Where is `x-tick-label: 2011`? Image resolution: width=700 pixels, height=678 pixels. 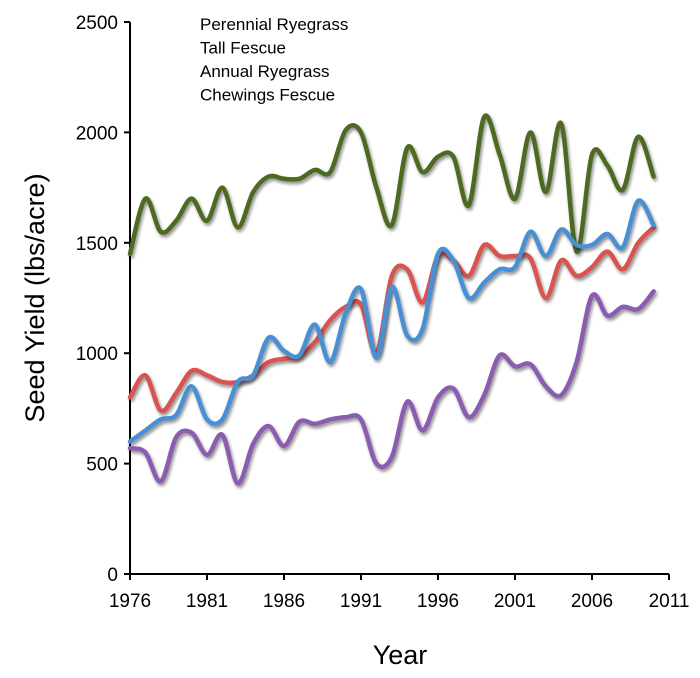 x-tick-label: 2011 is located at coordinates (669, 601).